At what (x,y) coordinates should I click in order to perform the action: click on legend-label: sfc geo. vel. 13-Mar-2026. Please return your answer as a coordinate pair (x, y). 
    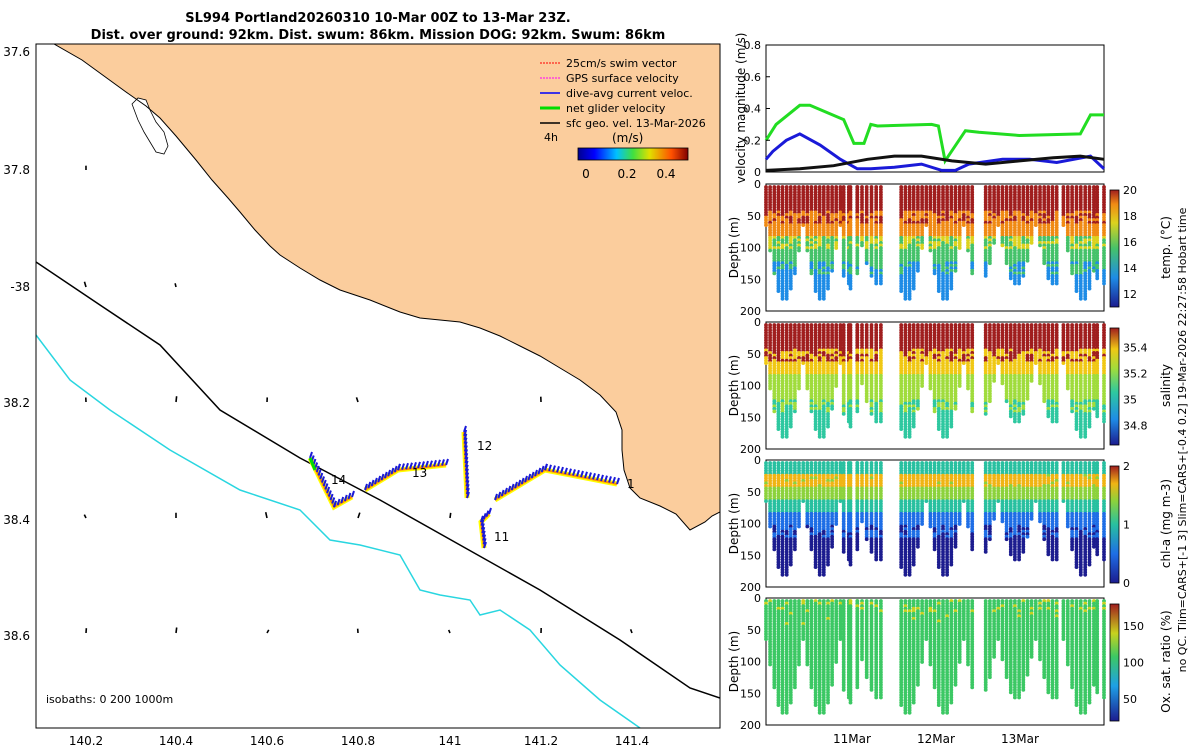
    Looking at the image, I should click on (636, 123).